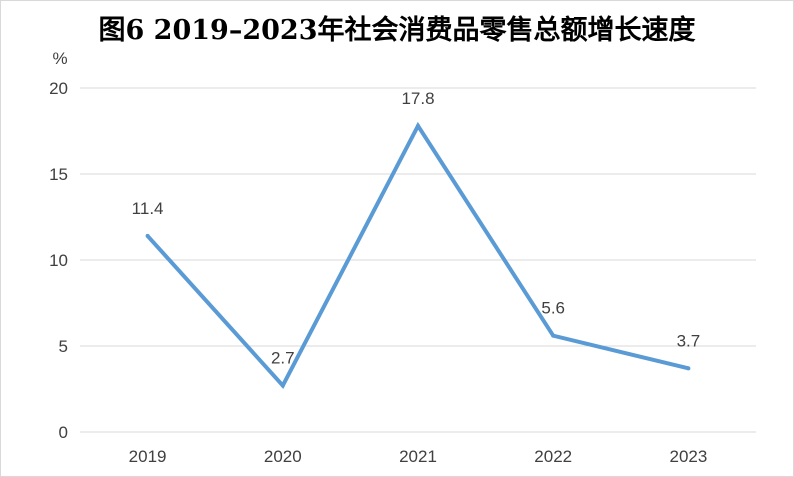  Describe the element at coordinates (689, 340) in the screenshot. I see `data-label: 3.7` at that location.